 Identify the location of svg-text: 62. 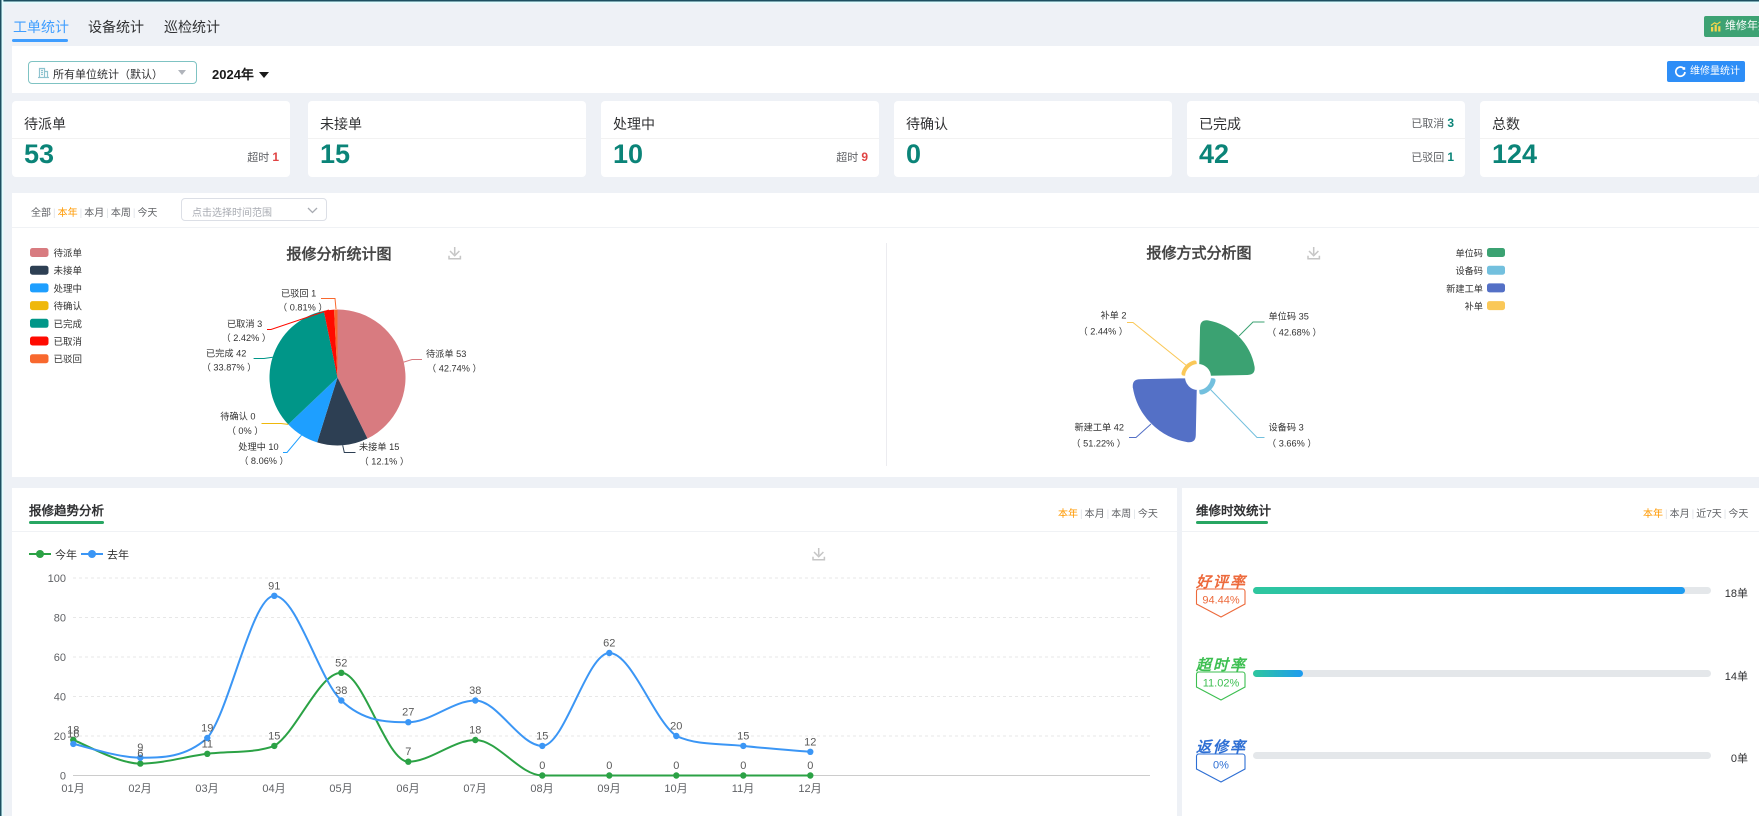
(609, 644).